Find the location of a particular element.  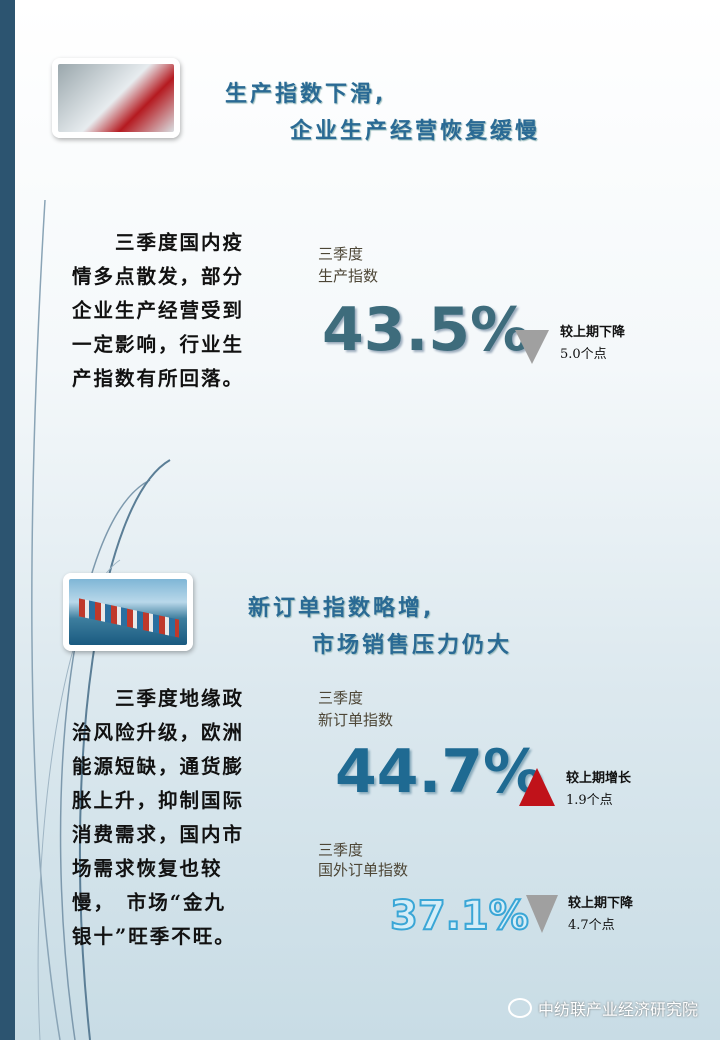

section1-title-line1: 生产指数下滑, is located at coordinates (306, 94).